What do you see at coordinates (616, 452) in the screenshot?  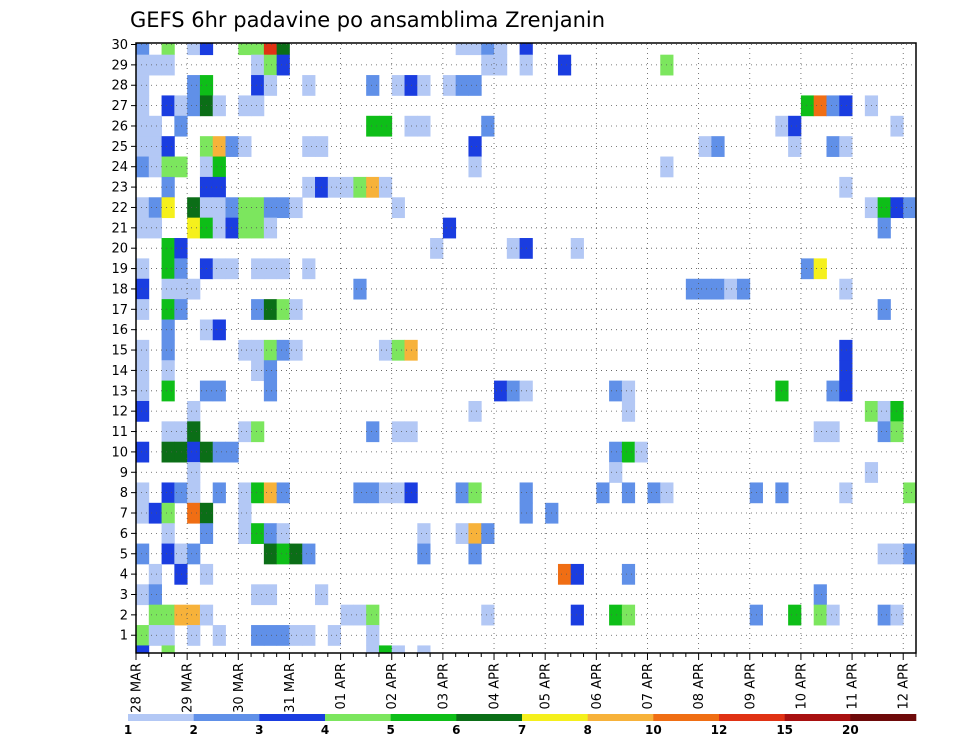 I see `precip-cell-m10-s37` at bounding box center [616, 452].